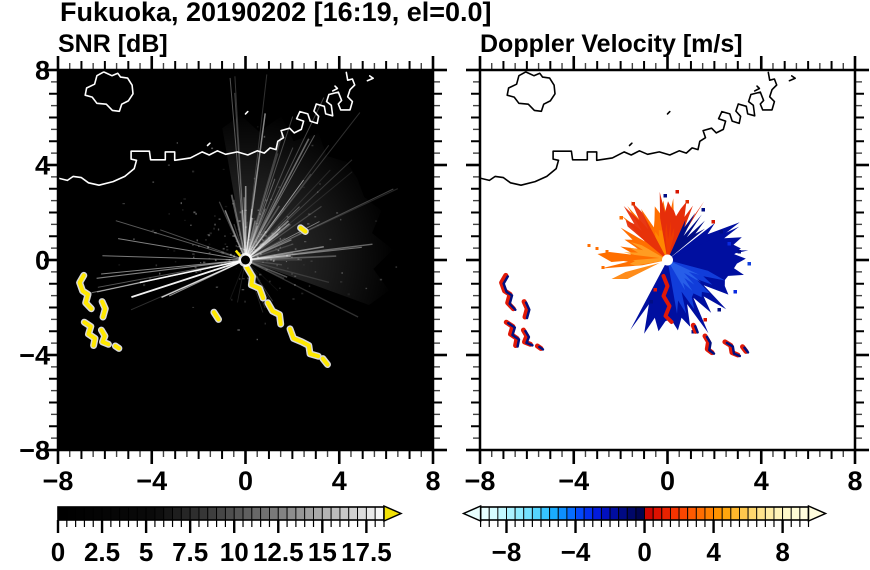 The width and height of the screenshot is (870, 570). Describe the element at coordinates (667, 299) in the screenshot. I see `velocity-red-fringe-sw` at that location.